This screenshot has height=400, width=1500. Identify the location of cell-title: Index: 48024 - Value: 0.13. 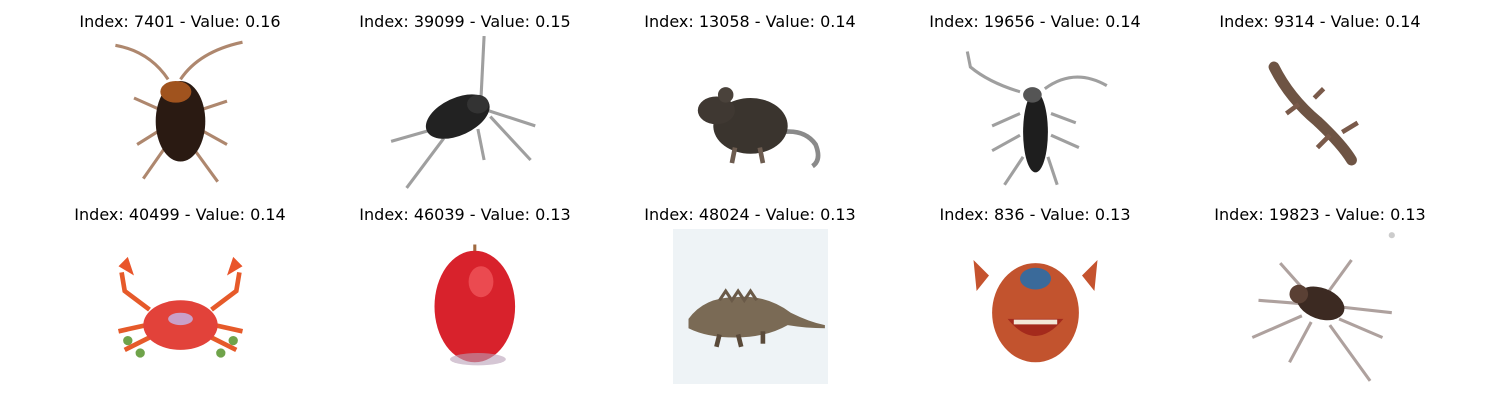
(750, 214).